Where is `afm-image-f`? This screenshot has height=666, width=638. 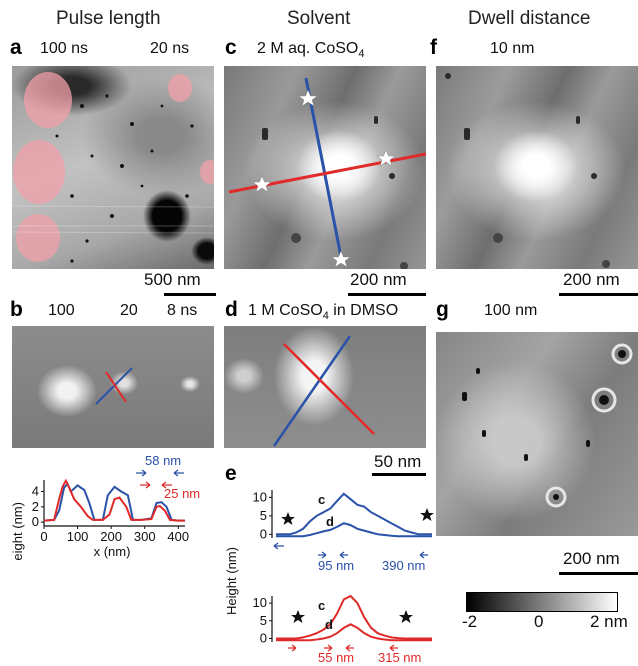
afm-image-f is located at coordinates (537, 167).